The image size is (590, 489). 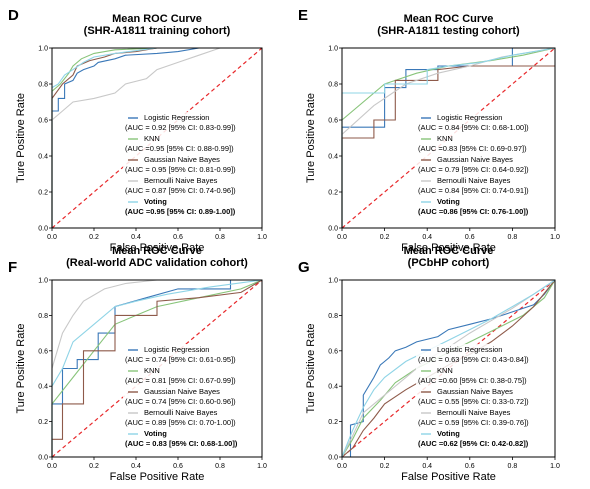 What do you see at coordinates (180, 422) in the screenshot?
I see `legend-entry-auc: (AUC = 0.89 [95% CI: 0.70-1.00])` at bounding box center [180, 422].